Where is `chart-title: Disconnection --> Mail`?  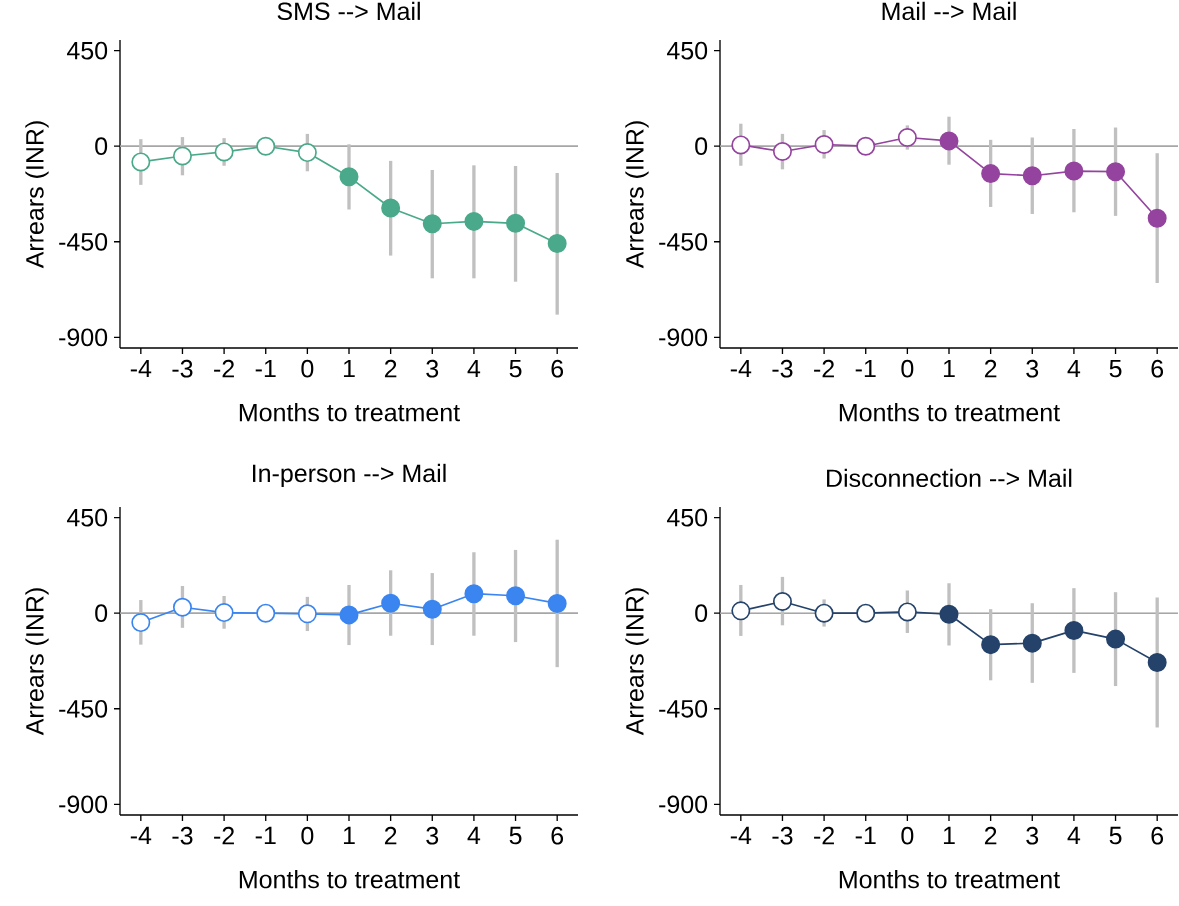 chart-title: Disconnection --> Mail is located at coordinates (949, 478).